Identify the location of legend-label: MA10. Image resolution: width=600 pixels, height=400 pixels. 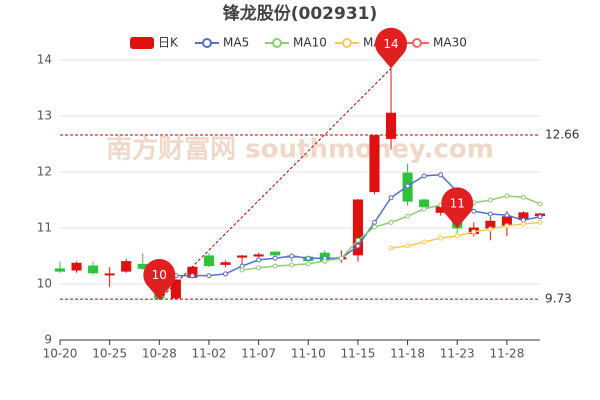
(310, 43).